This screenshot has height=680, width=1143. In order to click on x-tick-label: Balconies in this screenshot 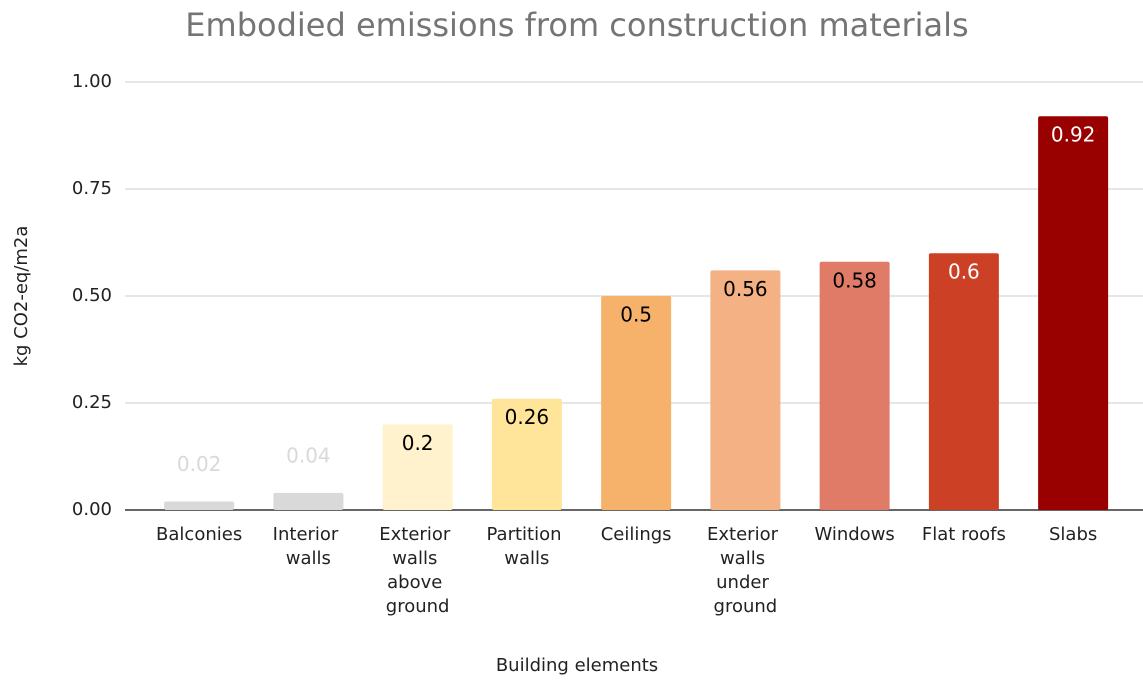, I will do `click(199, 534)`.